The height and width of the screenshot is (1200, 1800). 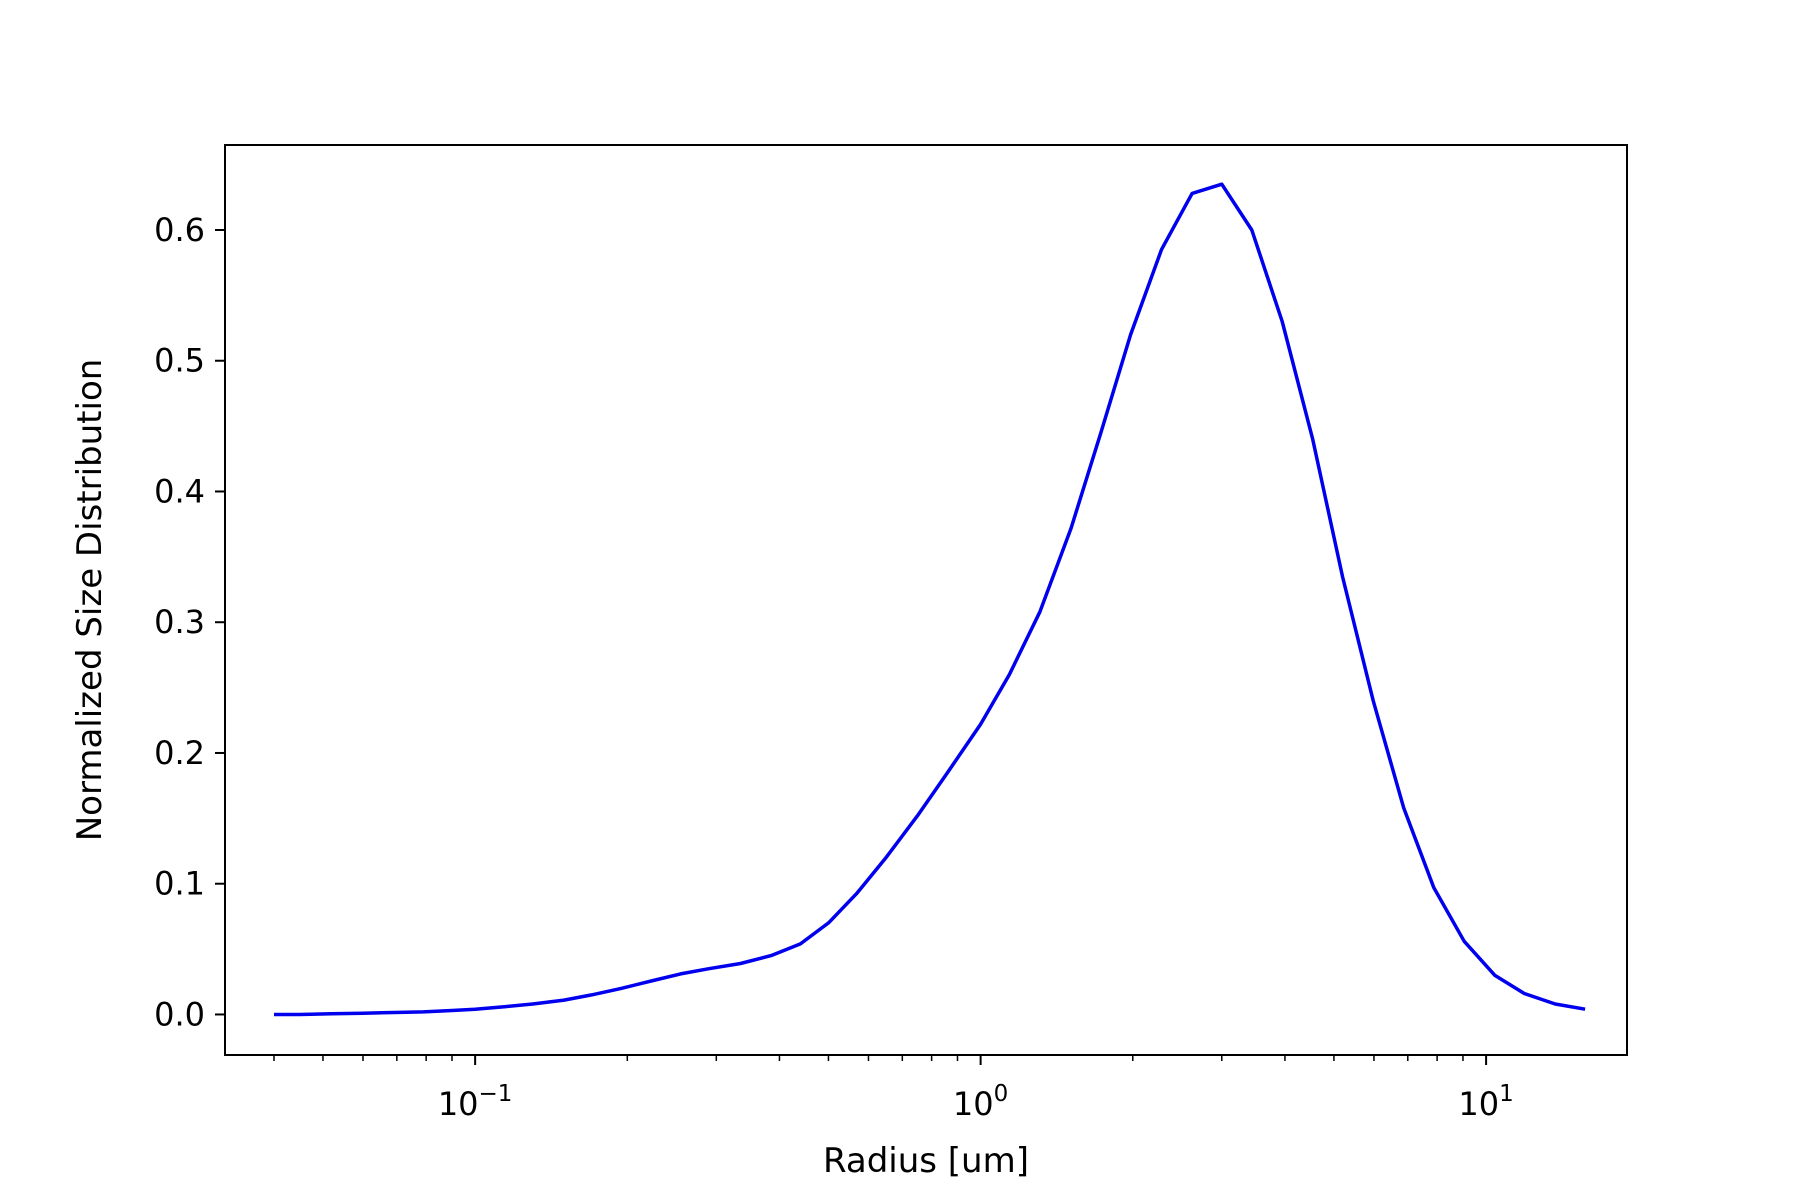 What do you see at coordinates (179, 884) in the screenshot?
I see `y-tick-label: 0.1` at bounding box center [179, 884].